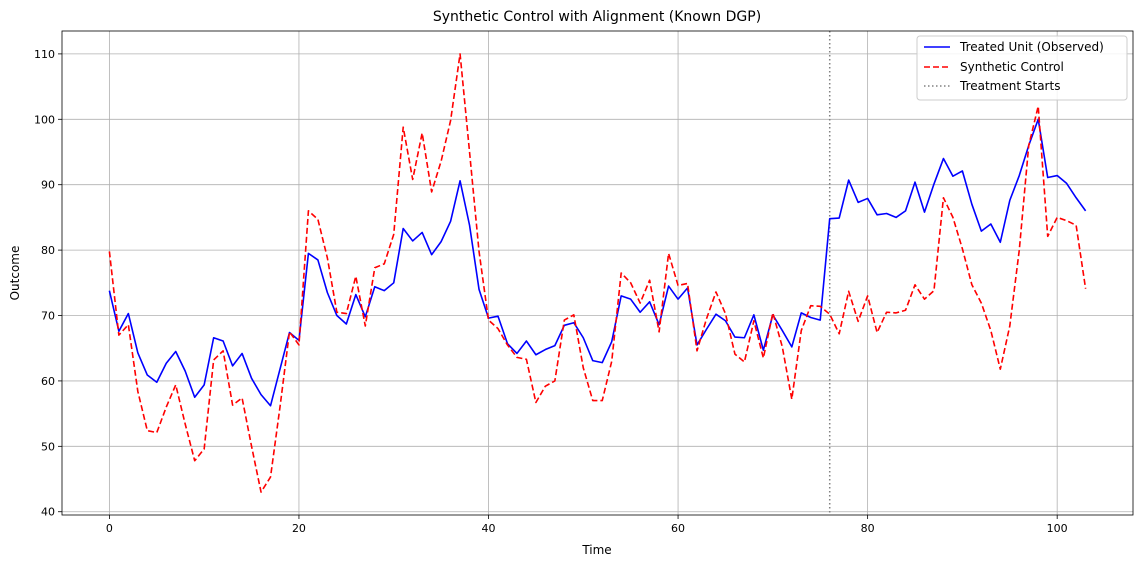  What do you see at coordinates (1031, 47) in the screenshot?
I see `legend-label-treated: Treated Unit (Observed)` at bounding box center [1031, 47].